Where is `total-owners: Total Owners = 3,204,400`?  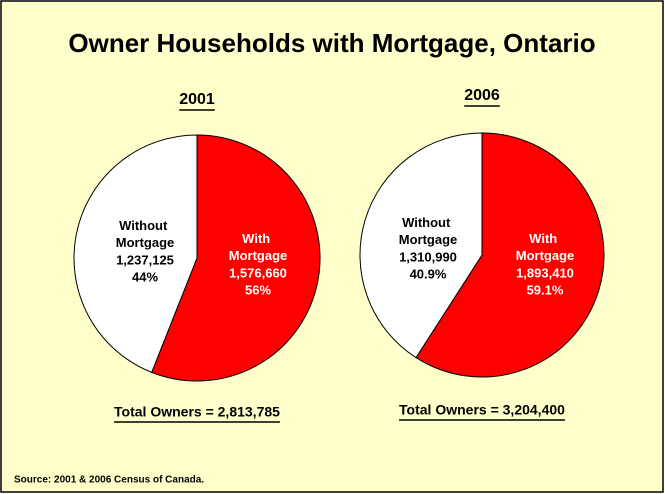 total-owners: Total Owners = 3,204,400 is located at coordinates (482, 410).